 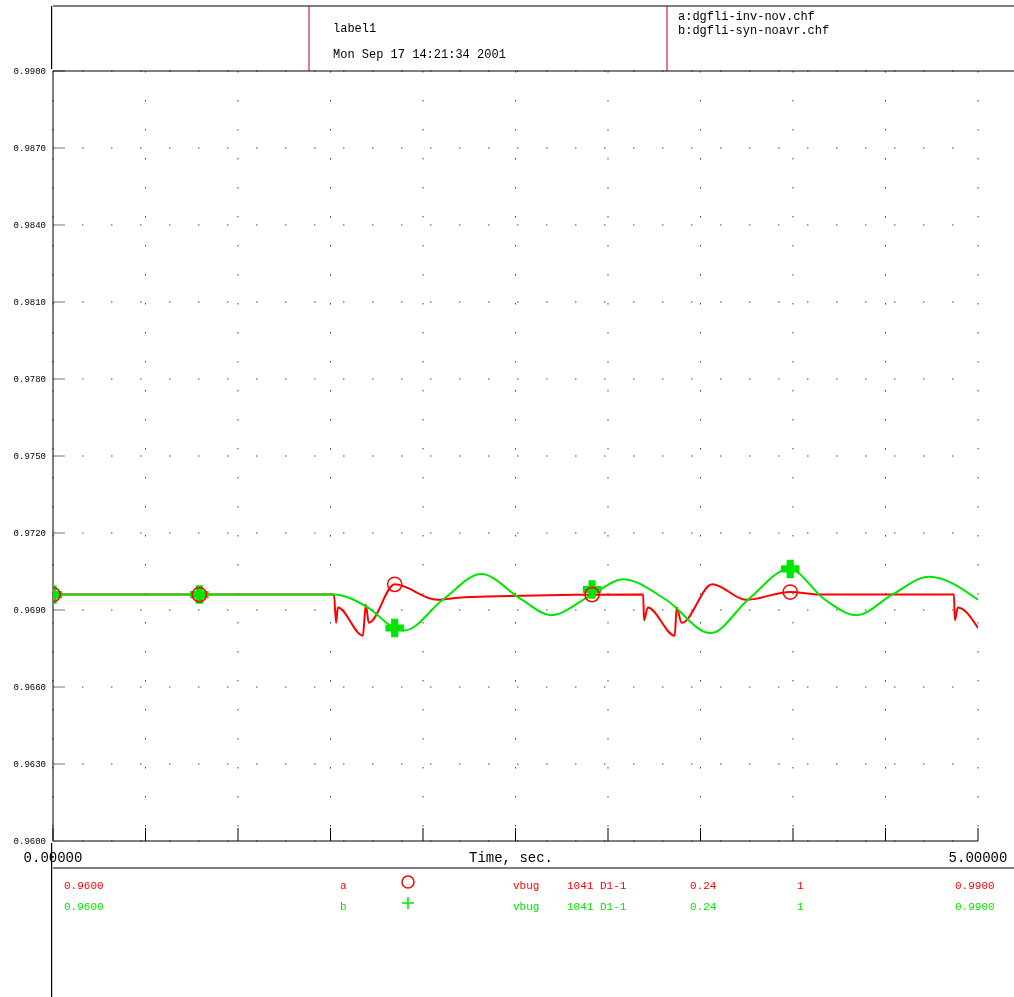 I want to click on y-tick-label: 0.9810, so click(x=29, y=303).